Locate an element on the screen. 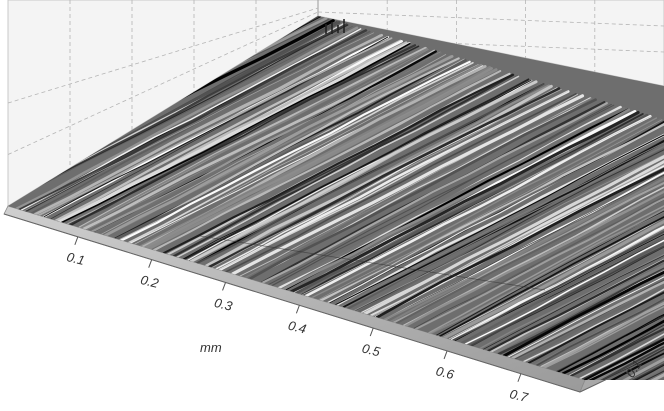 The width and height of the screenshot is (664, 411). x-axis-title: mm is located at coordinates (211, 347).